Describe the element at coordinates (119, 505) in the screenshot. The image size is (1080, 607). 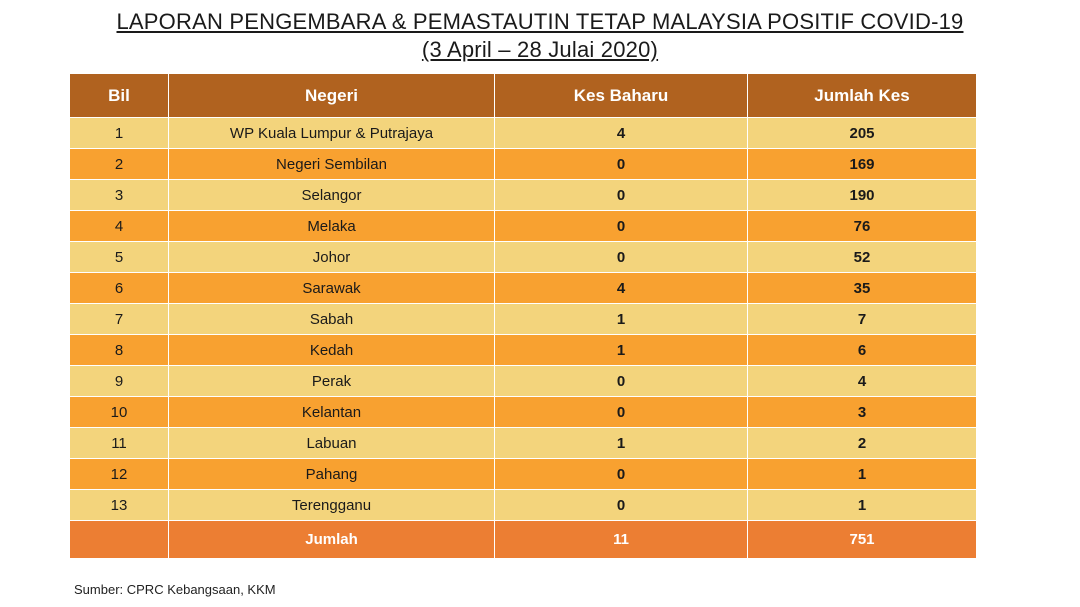
I see `cell-bil: 13` at that location.